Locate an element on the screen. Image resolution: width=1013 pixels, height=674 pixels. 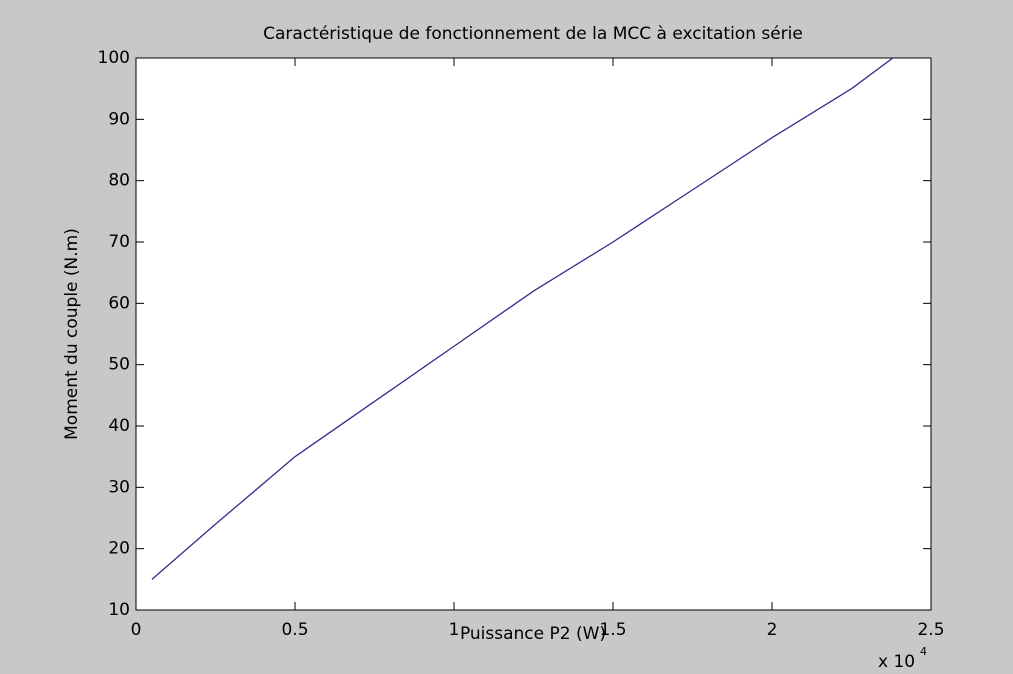
y-axis-label: Moment du couple (N.m) is located at coordinates (72, 334).